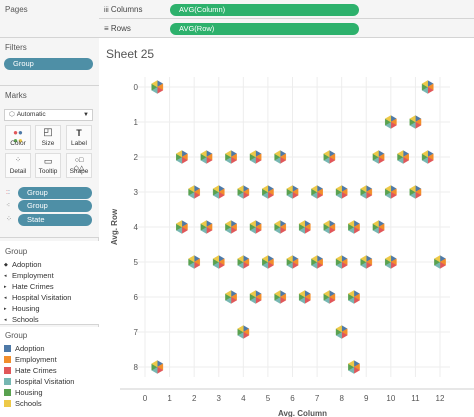  Describe the element at coordinates (16, 47) in the screenshot. I see `filters-card-title: Filters` at that location.